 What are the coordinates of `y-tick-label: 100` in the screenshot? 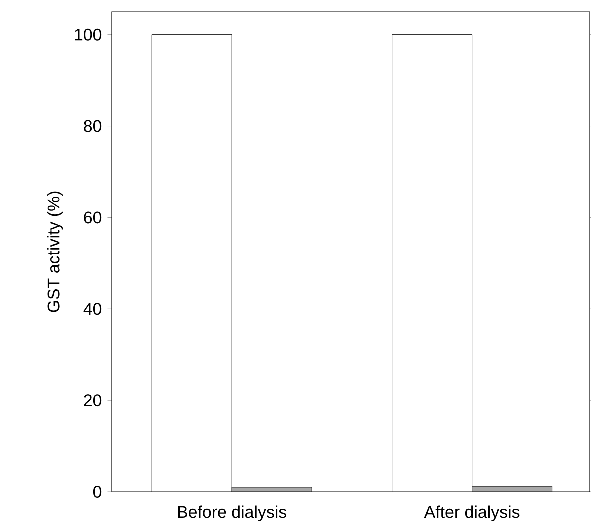 It's located at (88, 34).